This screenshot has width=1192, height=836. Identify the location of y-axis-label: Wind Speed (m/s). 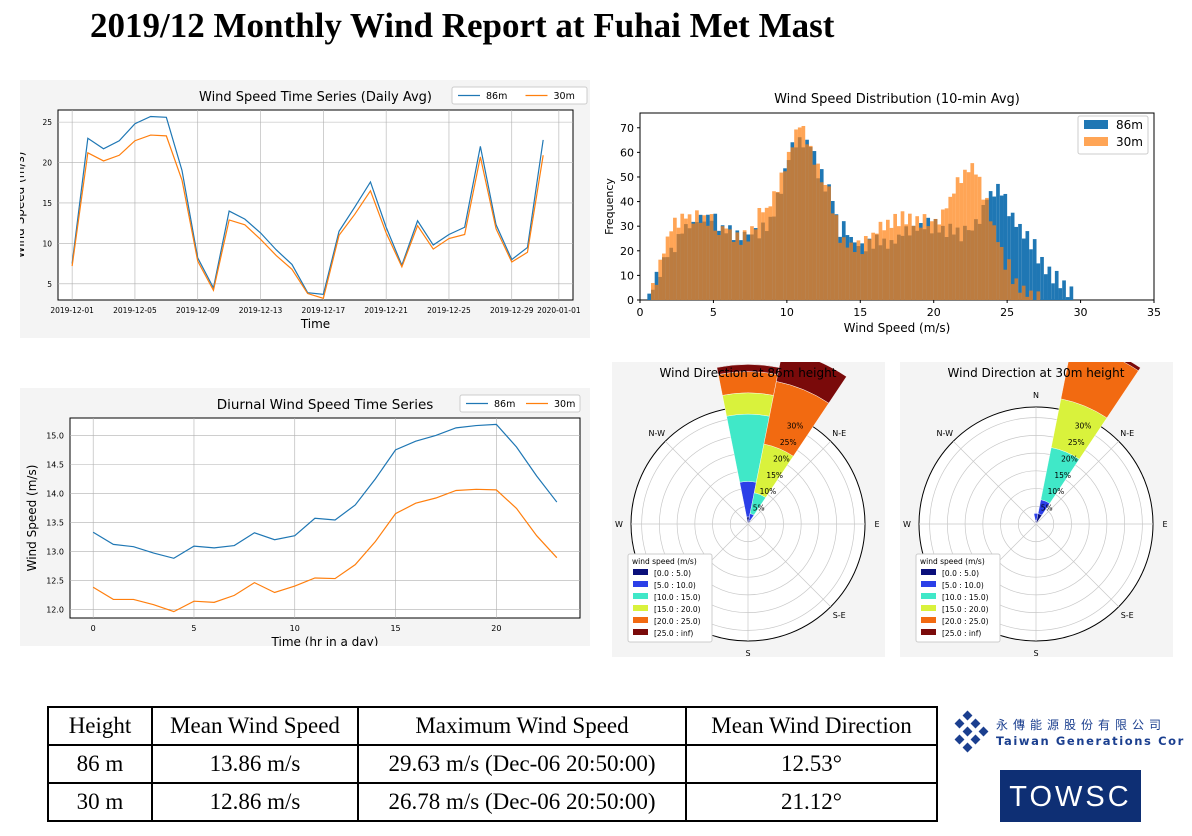
(23, 205).